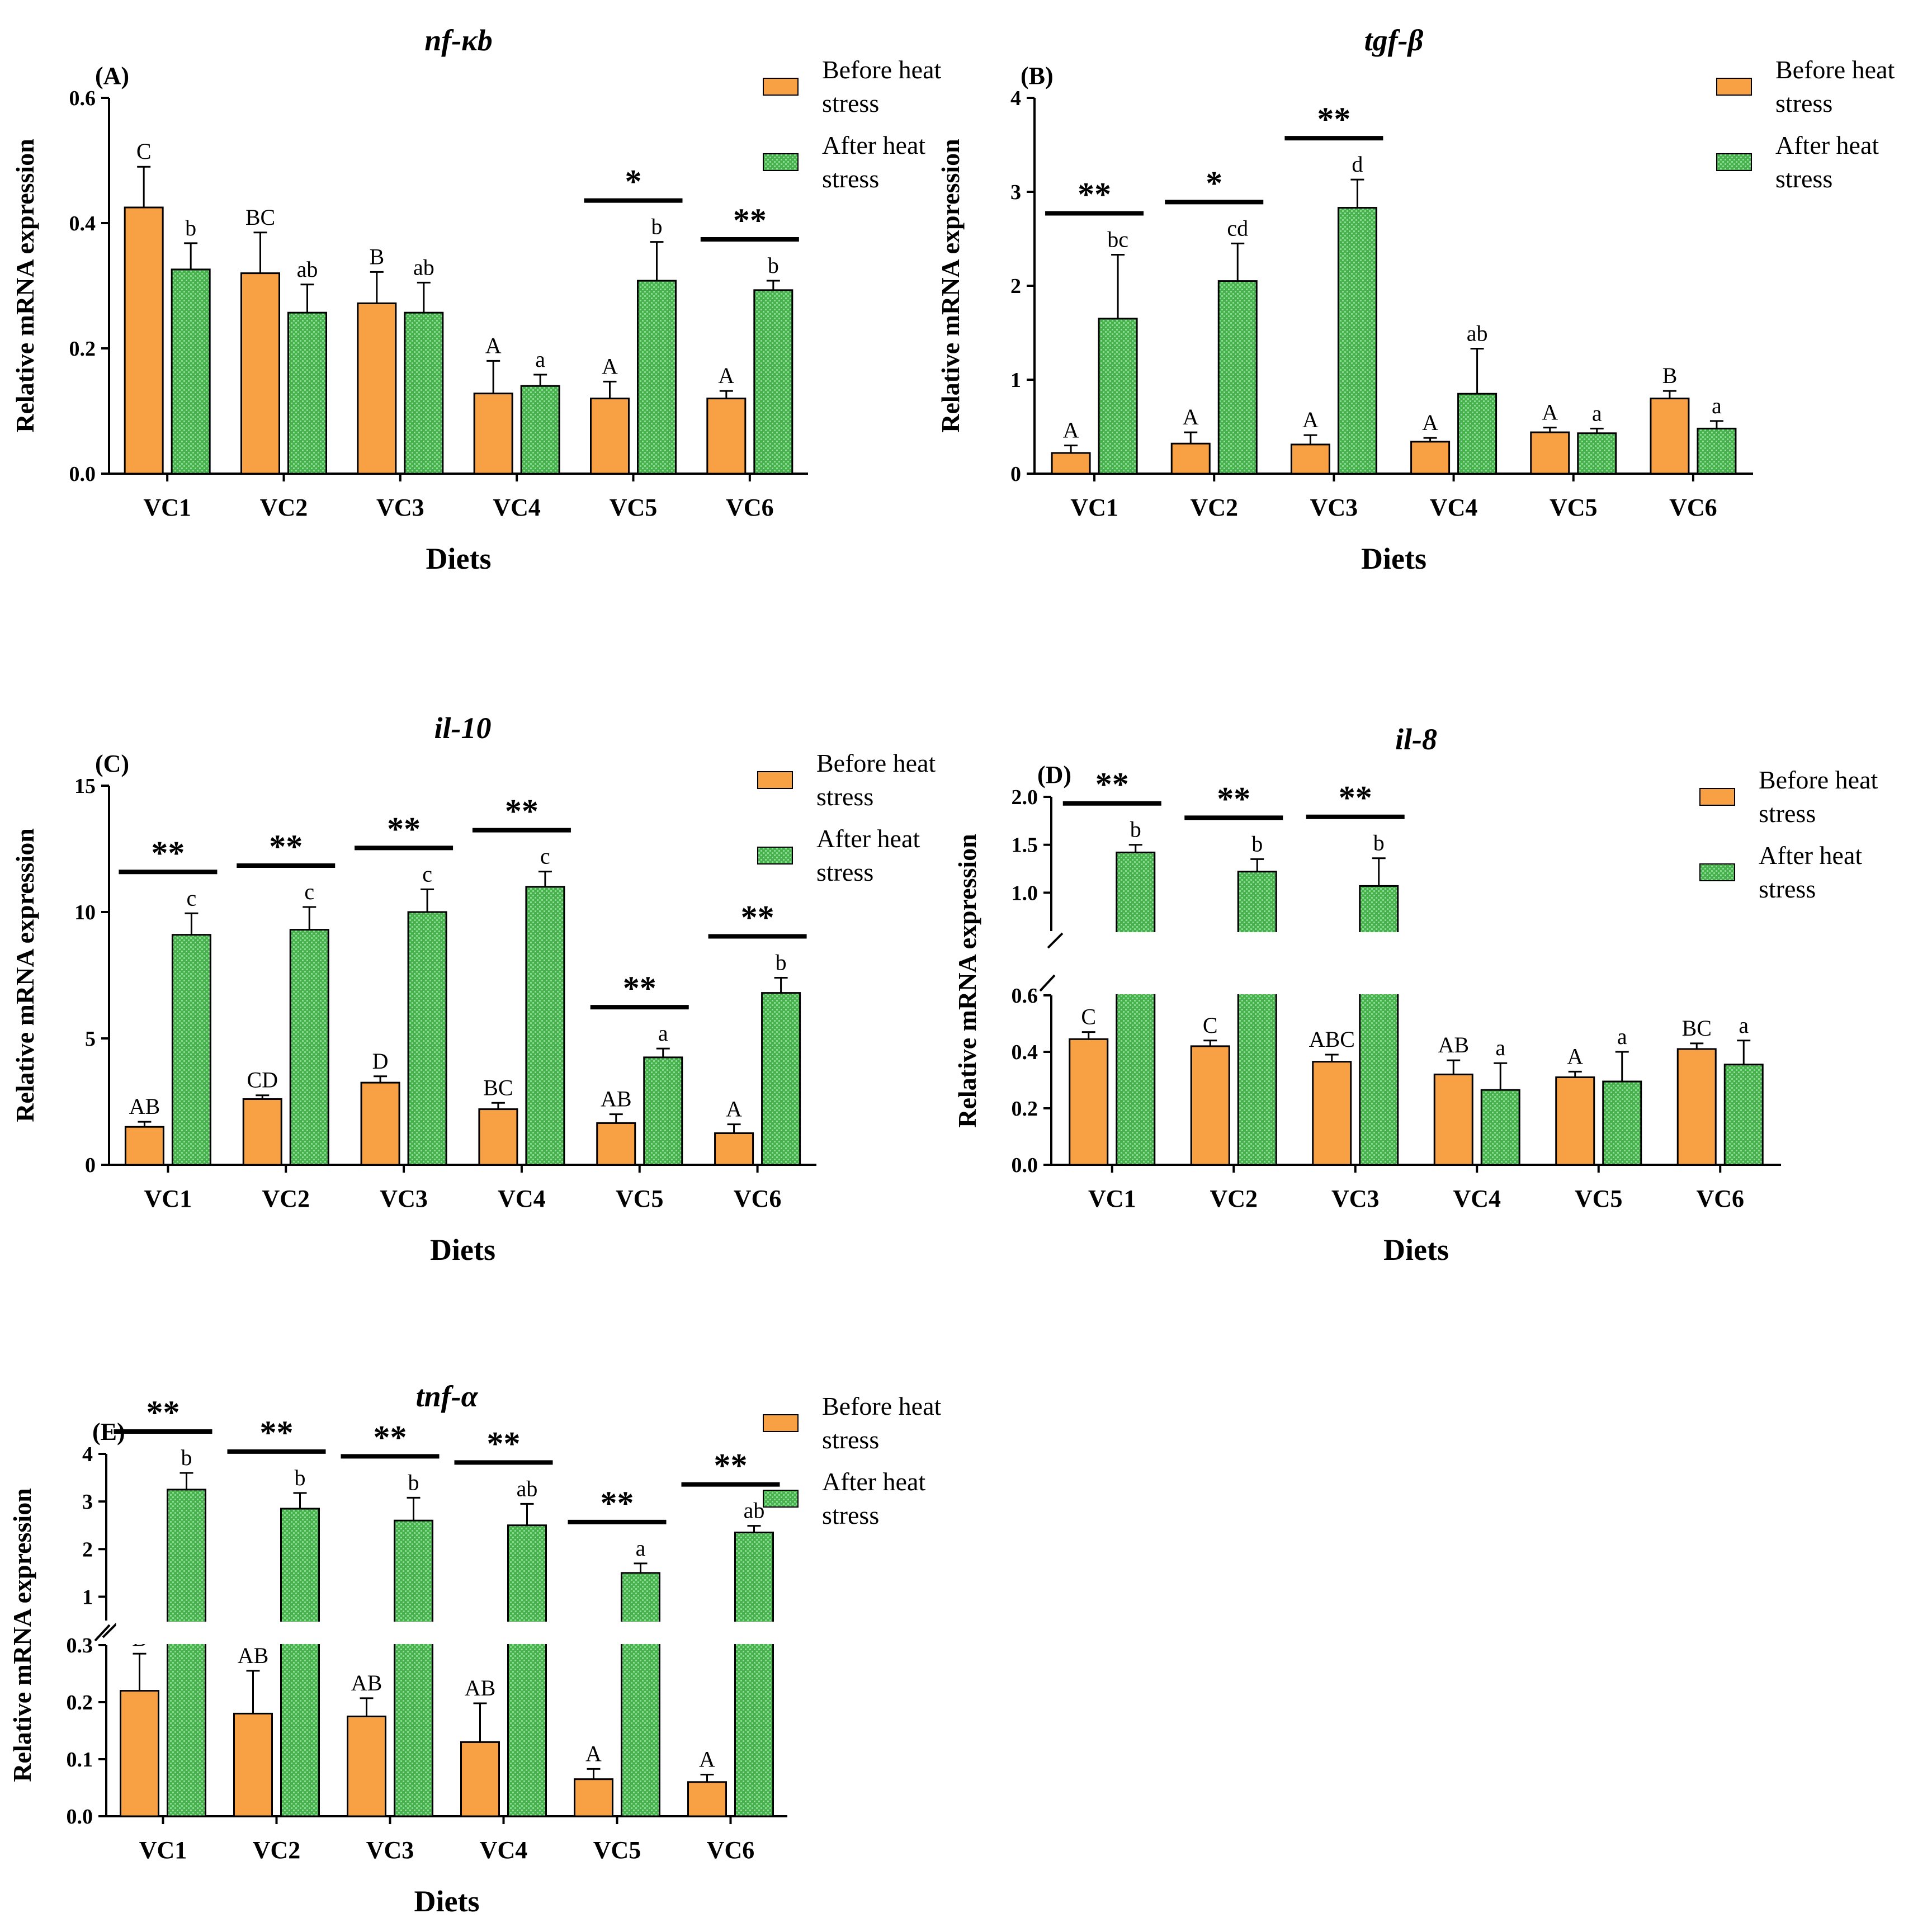 This screenshot has width=1932, height=1932. I want to click on x-axis-title: Diets, so click(459, 558).